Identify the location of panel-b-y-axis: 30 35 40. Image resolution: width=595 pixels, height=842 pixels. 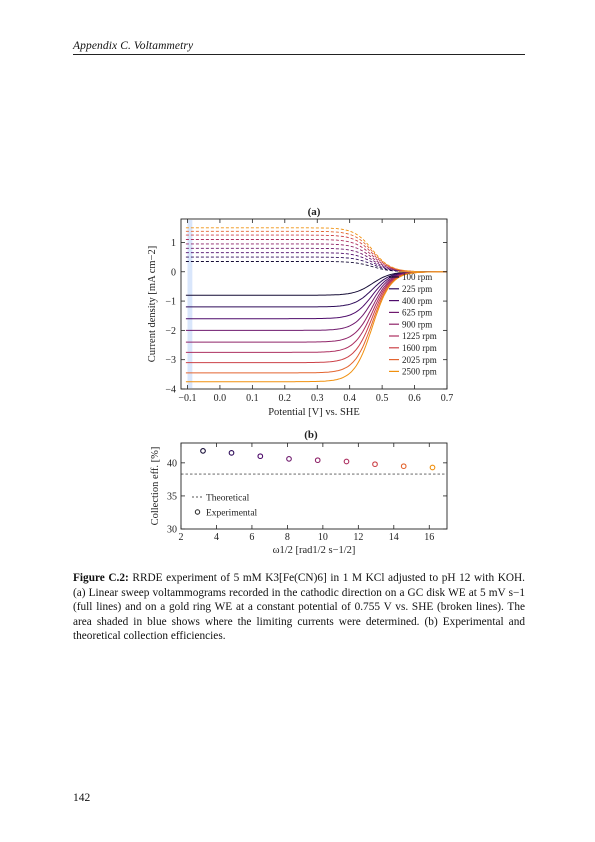
(307, 497).